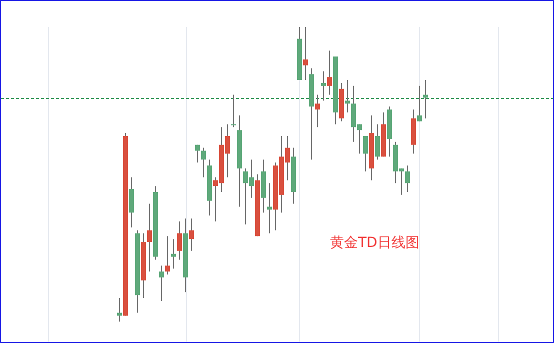 This screenshot has width=554, height=343. Describe the element at coordinates (375, 243) in the screenshot. I see `annotation: 黄金TD日线图` at that location.